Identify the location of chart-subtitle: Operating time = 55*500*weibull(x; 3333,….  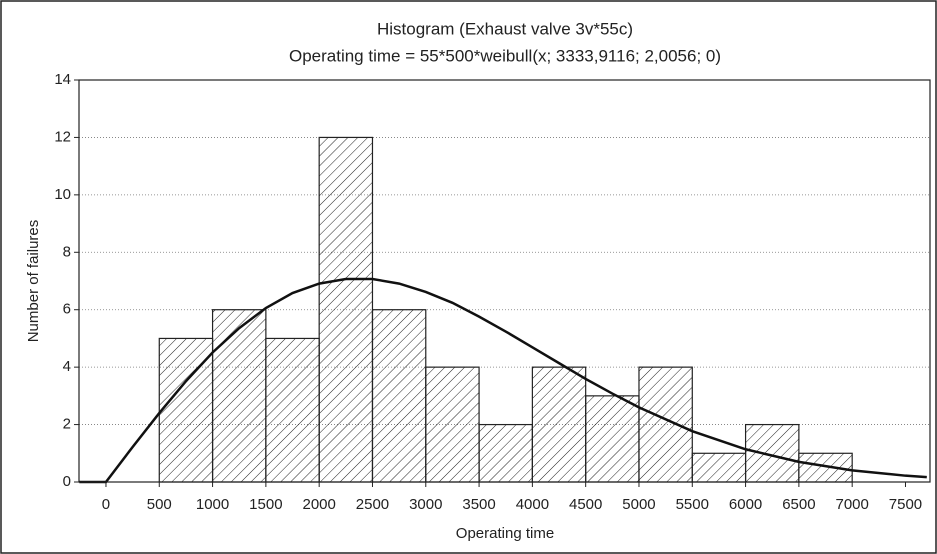
(505, 55).